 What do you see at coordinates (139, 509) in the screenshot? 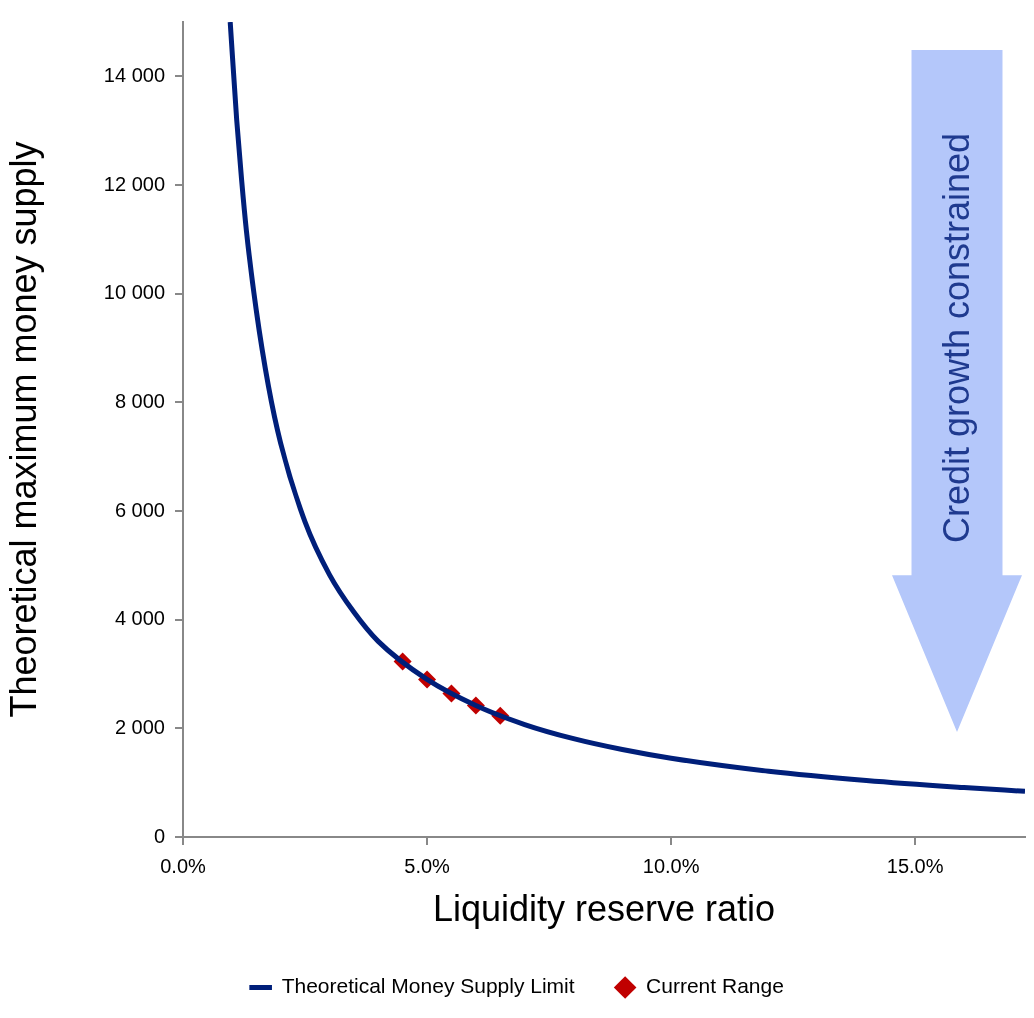
I see `y-tick-label: 6 000` at bounding box center [139, 509].